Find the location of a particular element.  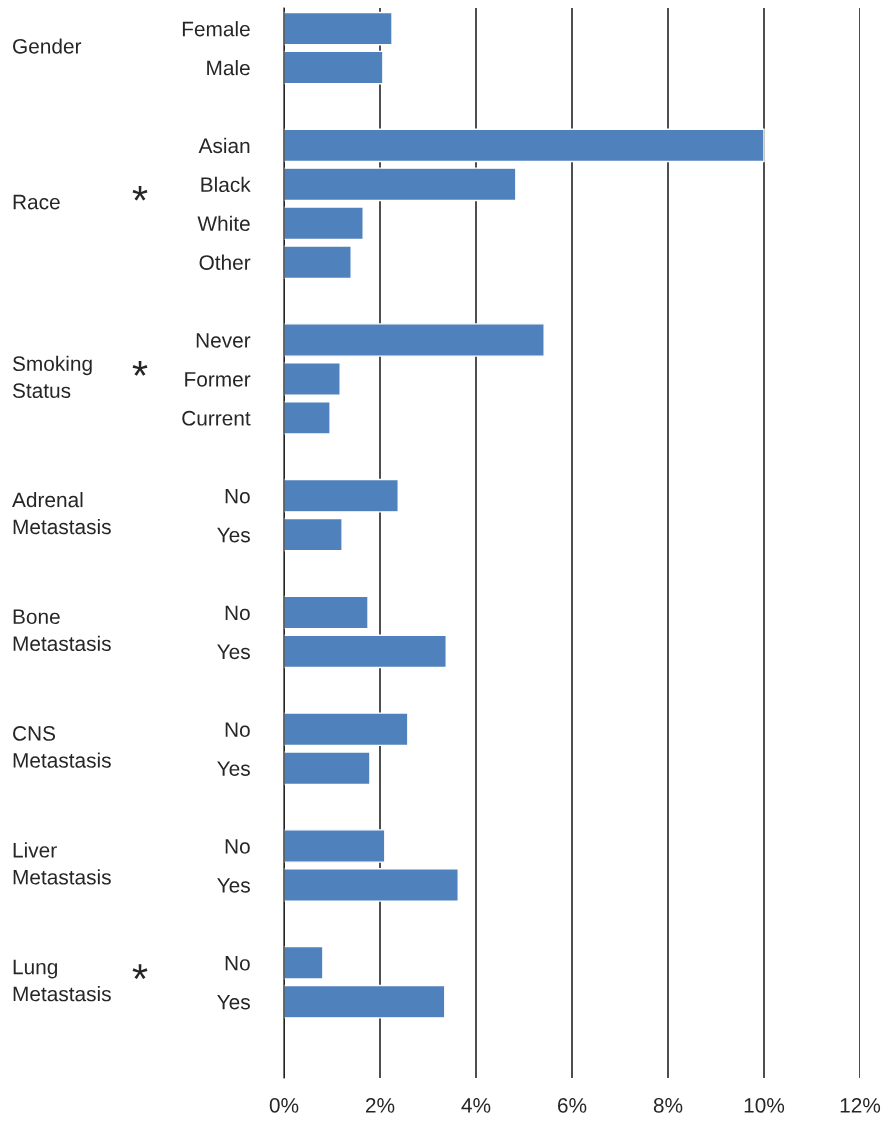

text: Adrenal Metastasis is located at coordinates (61, 513).